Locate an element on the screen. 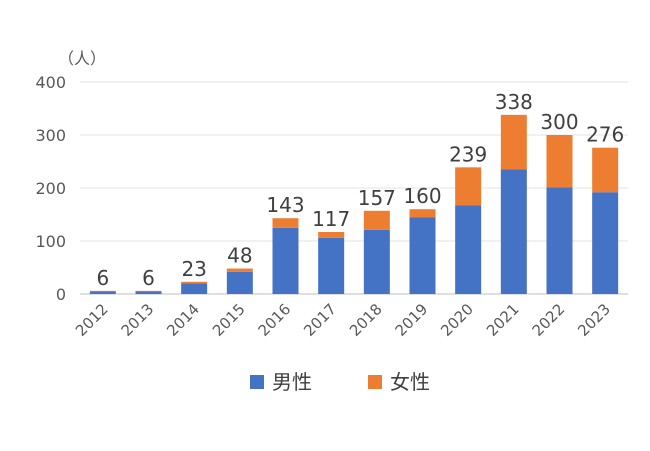  x-tick-label: 2021 is located at coordinates (503, 320).